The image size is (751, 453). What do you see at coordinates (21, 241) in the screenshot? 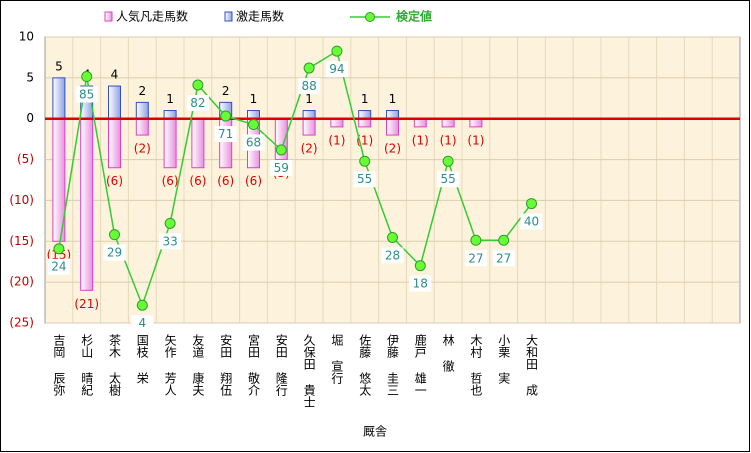
I see `y-tick-label: (15)` at bounding box center [21, 241].